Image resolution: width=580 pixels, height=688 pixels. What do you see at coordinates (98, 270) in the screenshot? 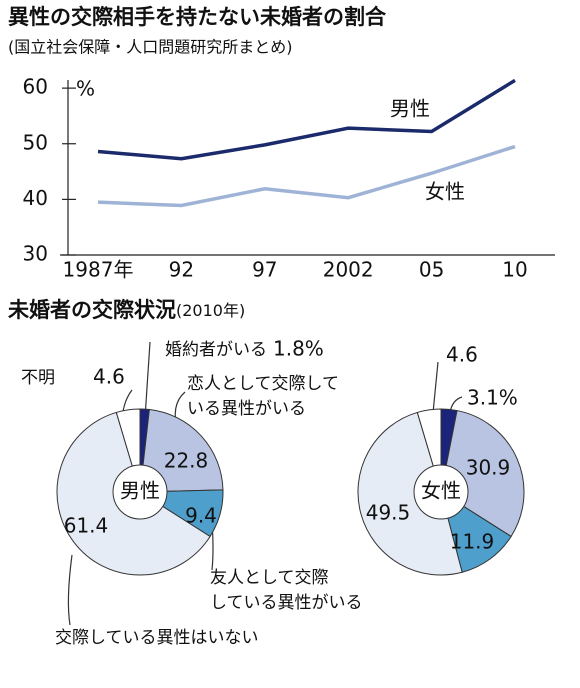
I see `x-tick-label: 1987年` at bounding box center [98, 270].